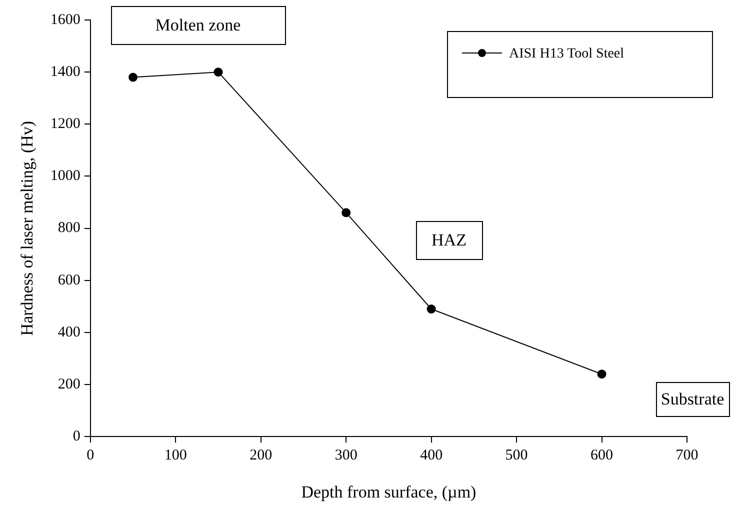 Image resolution: width=733 pixels, height=515 pixels. What do you see at coordinates (346, 456) in the screenshot?
I see `x-tick-label: 300` at bounding box center [346, 456].